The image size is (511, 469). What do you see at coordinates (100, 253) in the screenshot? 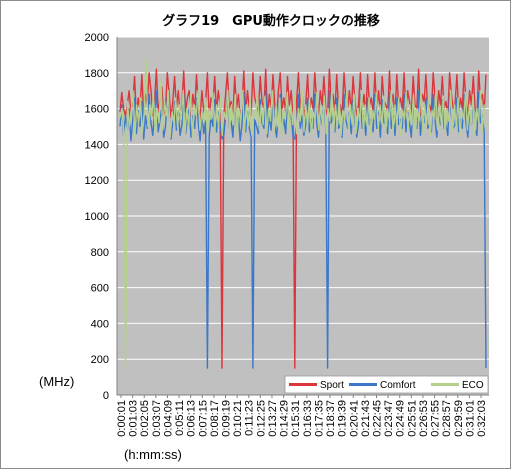
I see `y-tick-label: 800` at bounding box center [100, 253].